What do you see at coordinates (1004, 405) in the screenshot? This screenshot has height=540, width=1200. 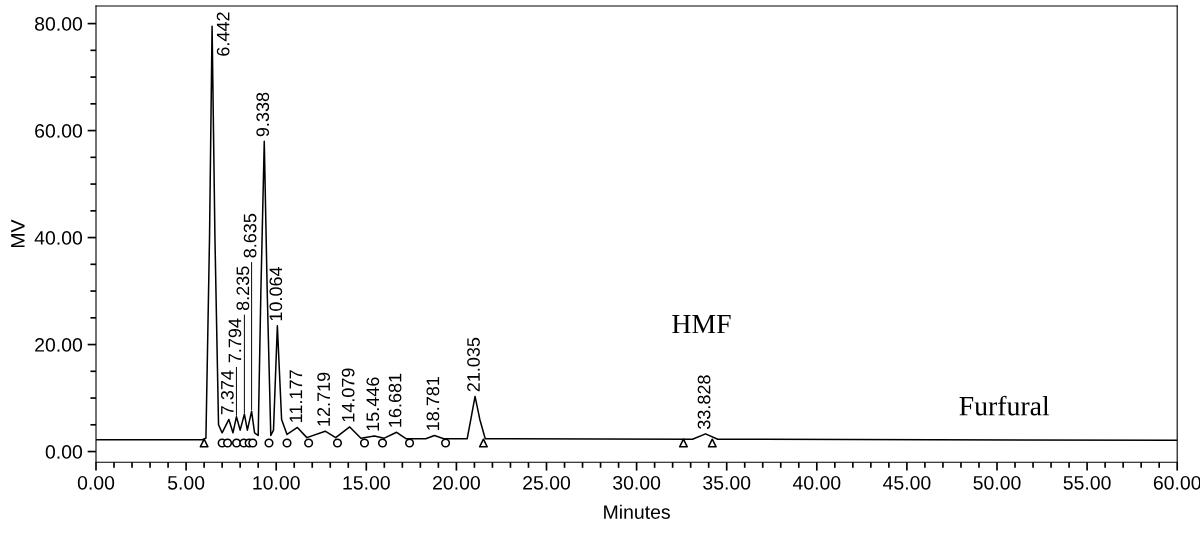 I see `annotation: Furfural` at bounding box center [1004, 405].